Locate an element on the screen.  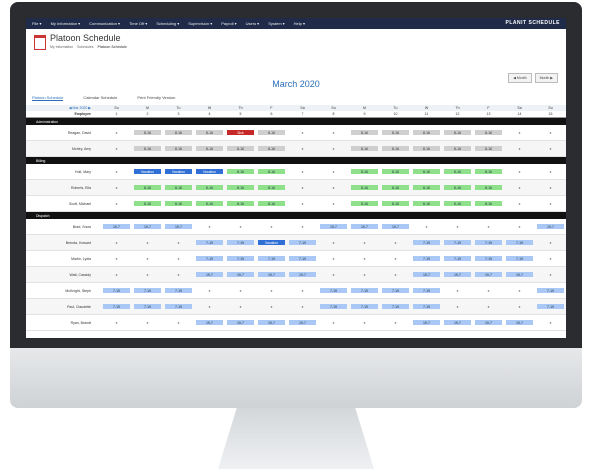
menu-item: Payroll ▾ is located at coordinates (229, 23).